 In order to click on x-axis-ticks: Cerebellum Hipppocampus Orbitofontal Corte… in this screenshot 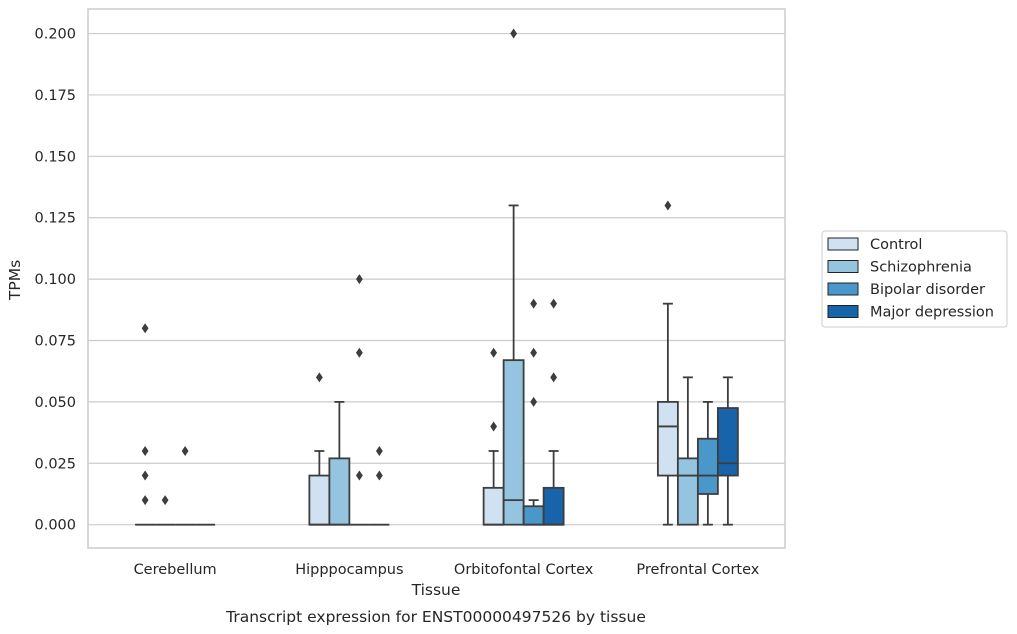, I will do `click(447, 570)`.